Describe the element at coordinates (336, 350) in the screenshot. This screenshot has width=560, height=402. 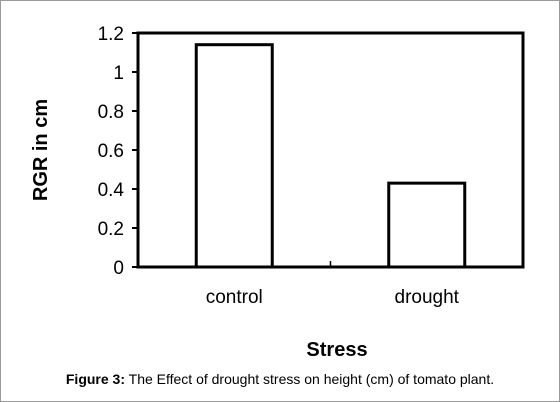
I see `x-axis-title: Stress` at that location.